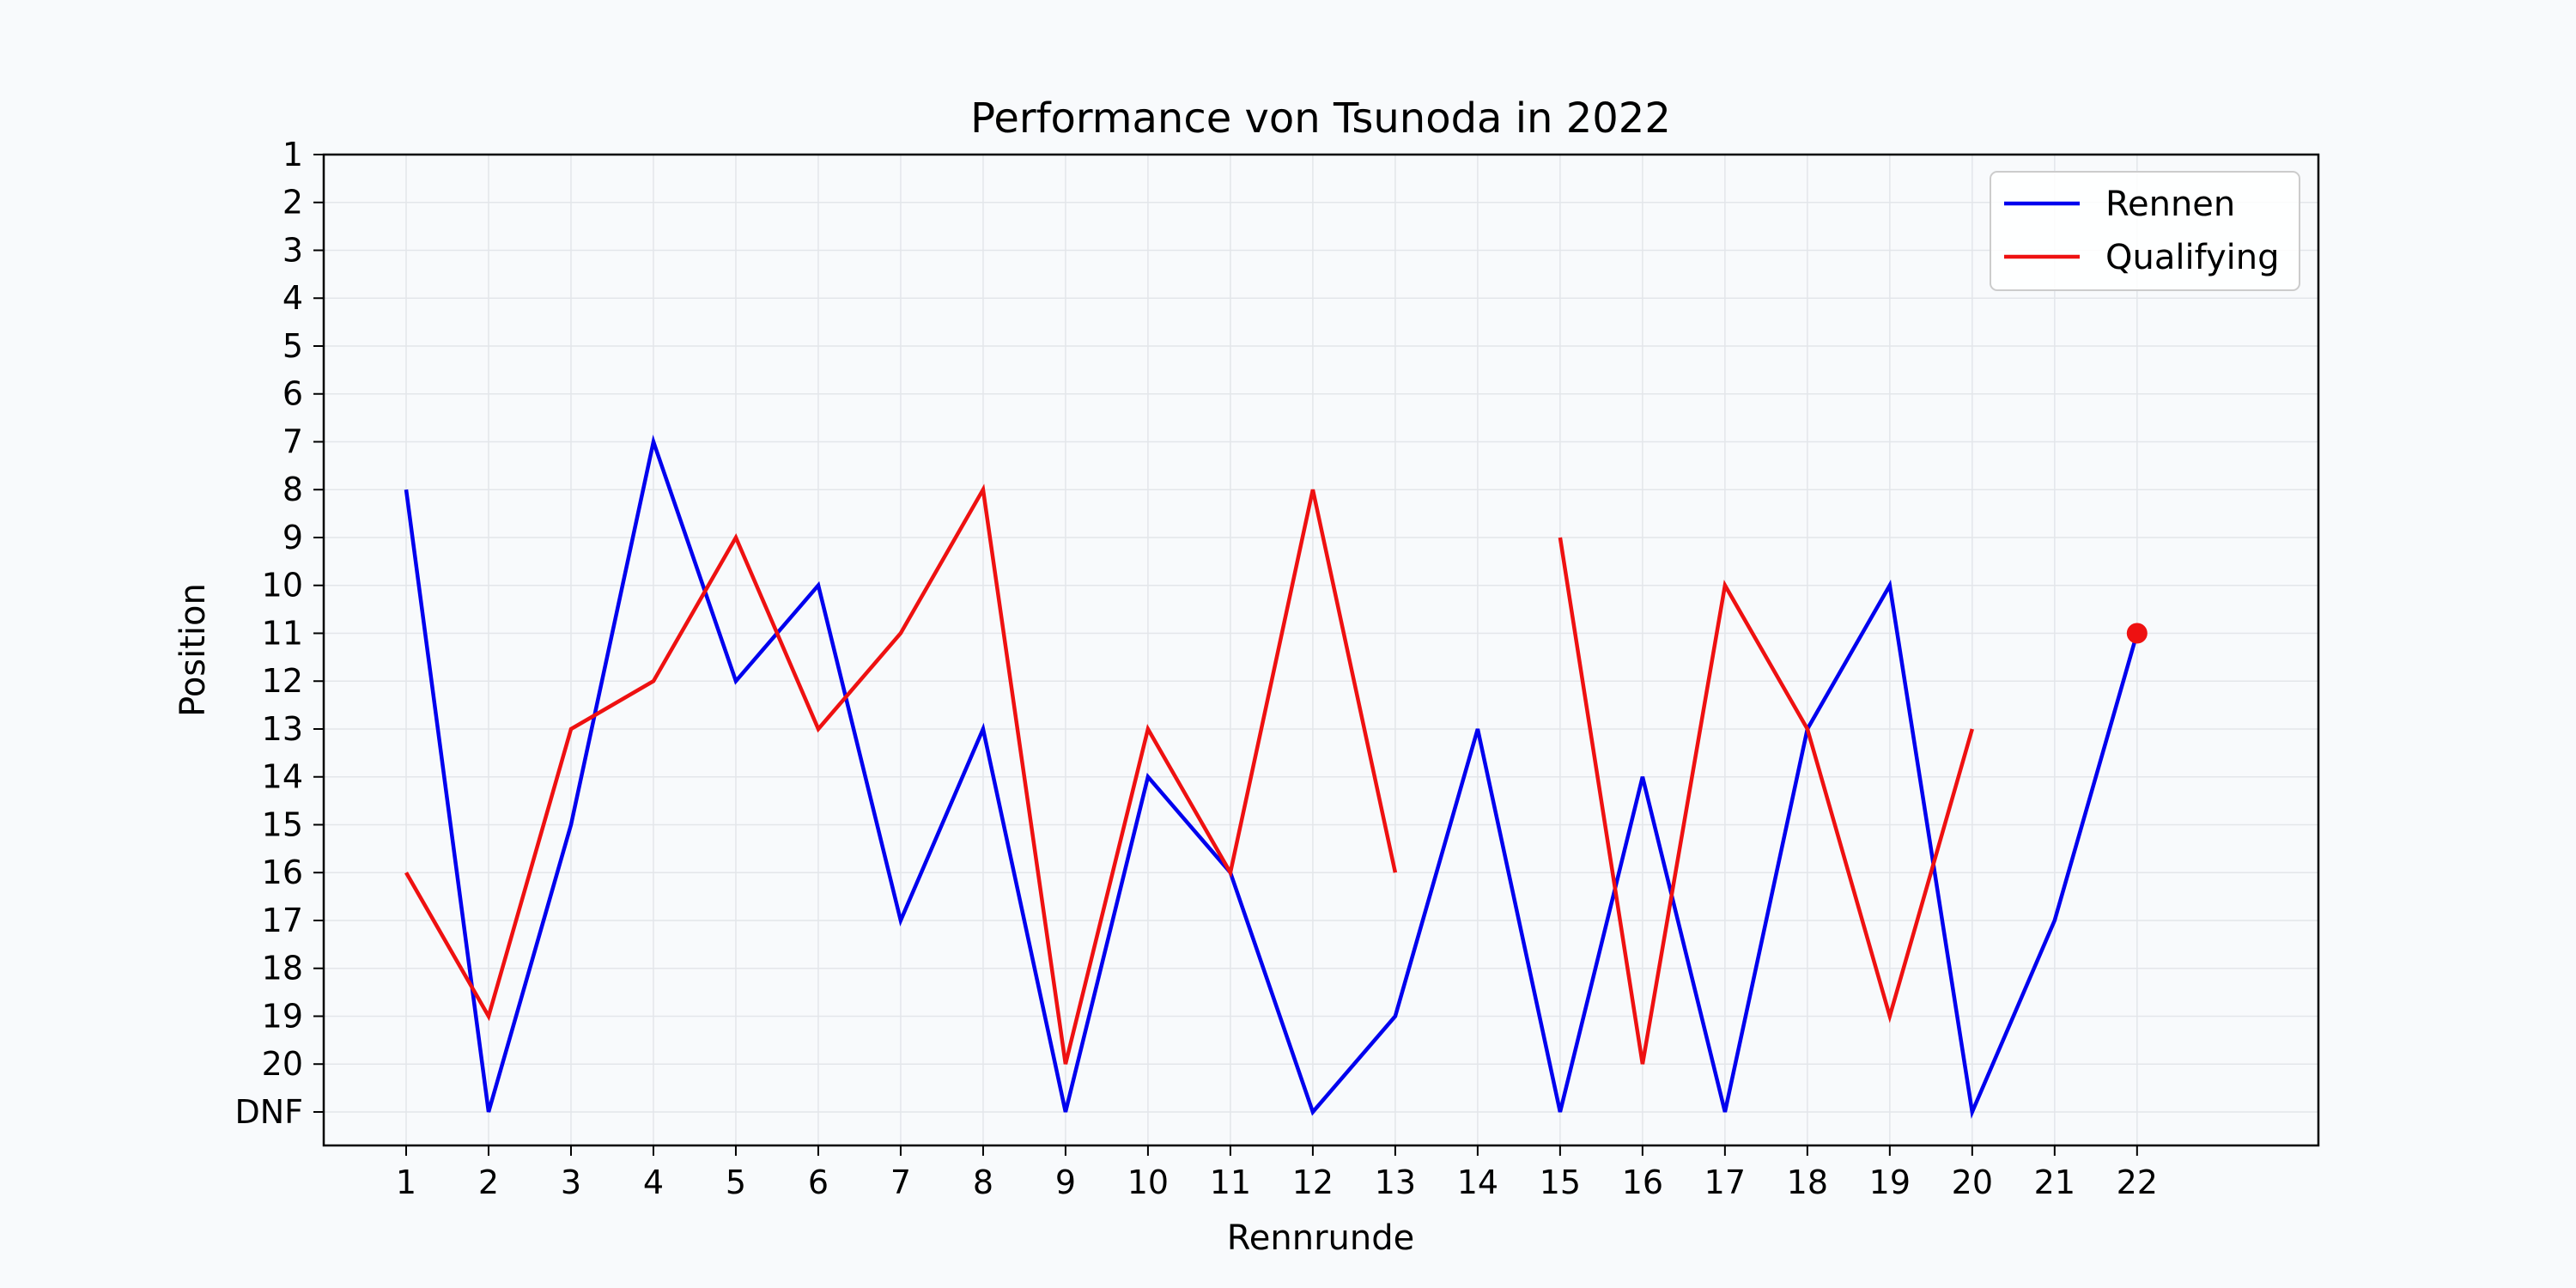 This screenshot has width=2576, height=1288. Describe the element at coordinates (2054, 1182) in the screenshot. I see `x-tick-label: 21` at that location.